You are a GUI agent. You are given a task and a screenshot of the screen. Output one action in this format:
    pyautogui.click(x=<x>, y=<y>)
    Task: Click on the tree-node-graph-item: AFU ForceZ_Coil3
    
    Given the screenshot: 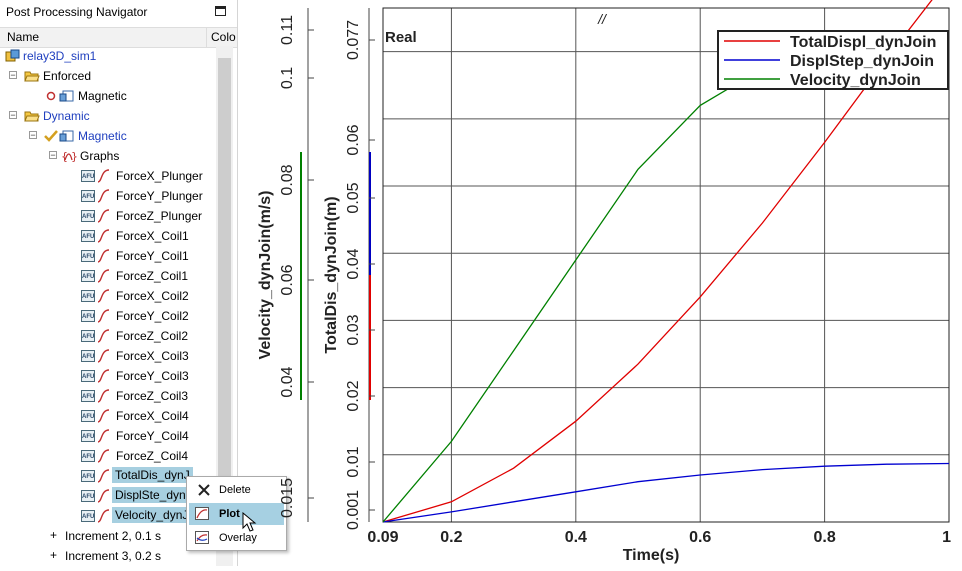 What is the action you would take?
    pyautogui.click(x=108, y=396)
    